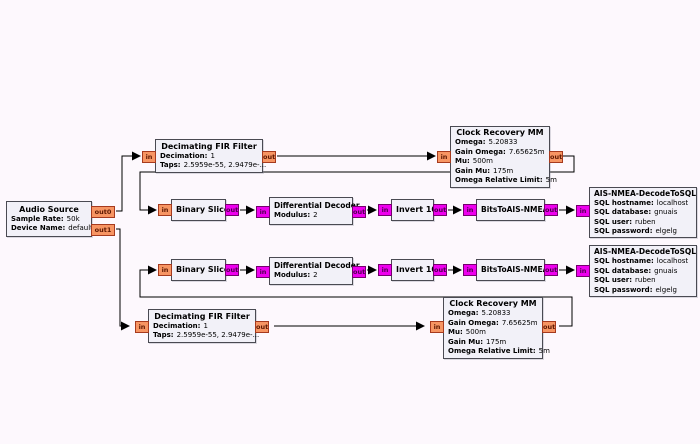 The width and height of the screenshot is (700, 444). I want to click on block-bits-to-ais-nmea-bottom: BitsToAIS-NMEA in out, so click(510, 270).